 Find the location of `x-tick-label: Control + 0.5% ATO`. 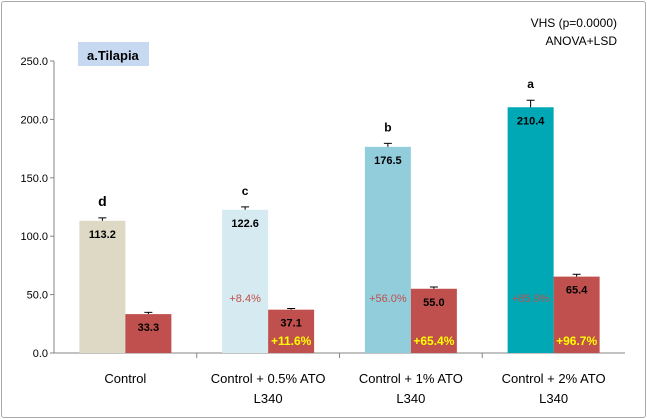

x-tick-label: Control + 0.5% ATO is located at coordinates (268, 378).